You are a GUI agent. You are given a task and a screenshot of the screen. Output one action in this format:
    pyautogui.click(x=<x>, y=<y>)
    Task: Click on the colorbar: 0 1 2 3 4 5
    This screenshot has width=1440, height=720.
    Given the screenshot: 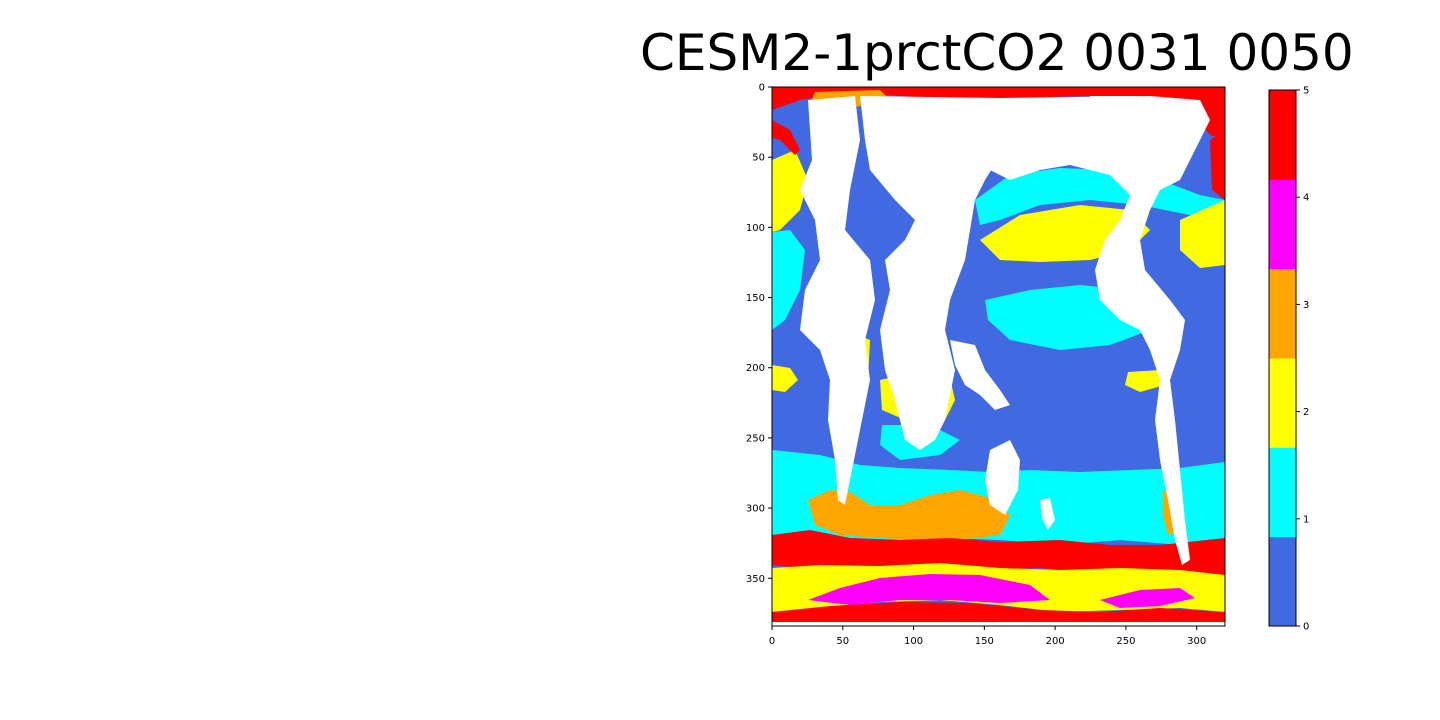 What is the action you would take?
    pyautogui.click(x=1288, y=359)
    